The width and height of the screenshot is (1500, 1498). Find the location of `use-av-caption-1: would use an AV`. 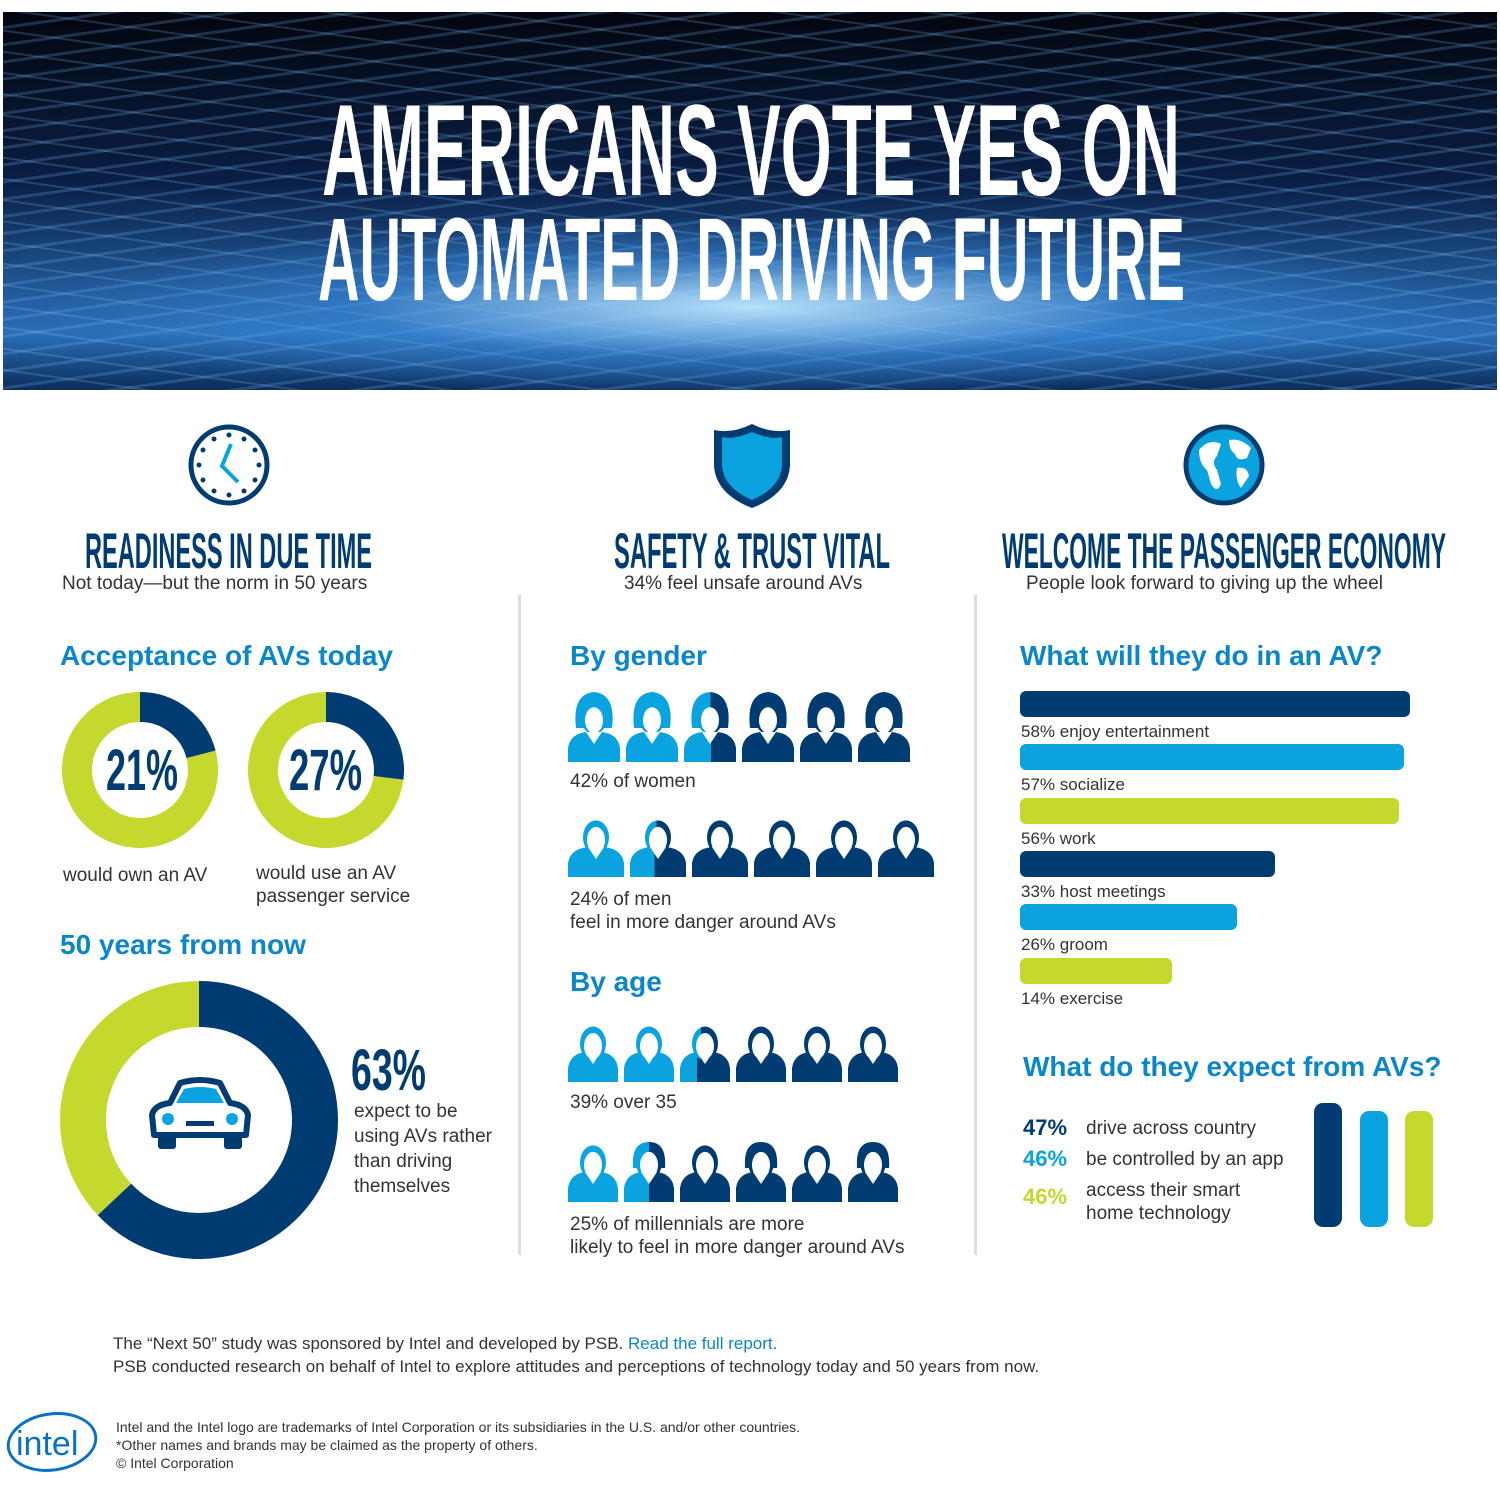

use-av-caption-1: would use an AV is located at coordinates (326, 873).